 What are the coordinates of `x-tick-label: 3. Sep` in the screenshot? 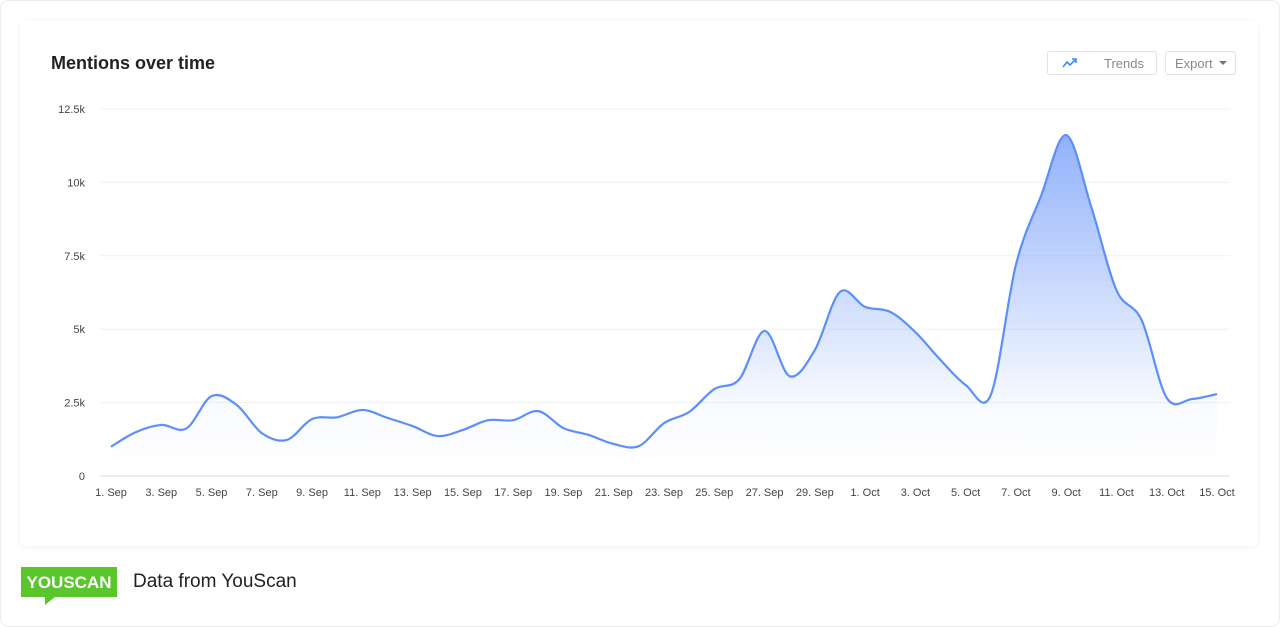 It's located at (161, 493).